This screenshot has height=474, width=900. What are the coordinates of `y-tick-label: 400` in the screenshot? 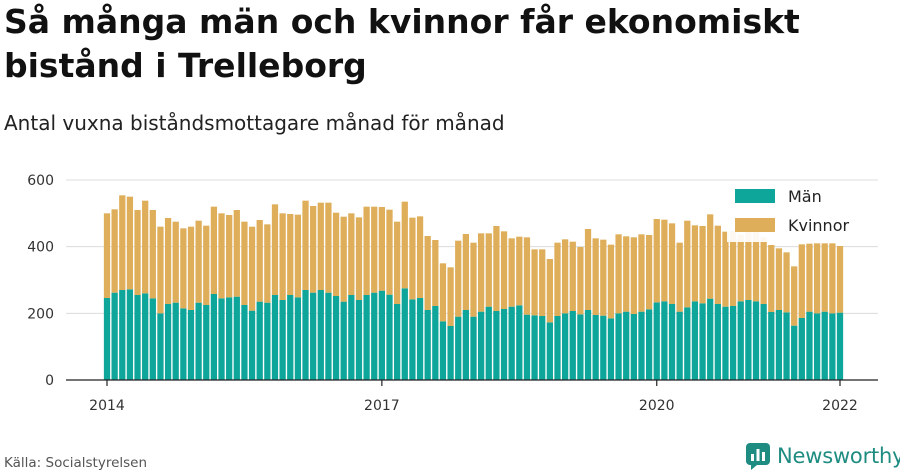 It's located at (40, 248).